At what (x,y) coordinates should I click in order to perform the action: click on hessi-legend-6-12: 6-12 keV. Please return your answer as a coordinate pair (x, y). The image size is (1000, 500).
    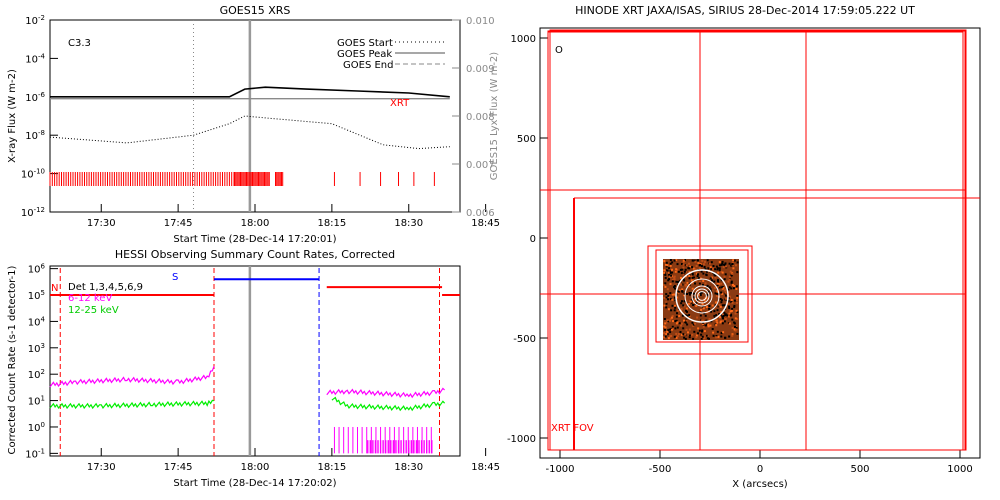
    Looking at the image, I should click on (90, 298).